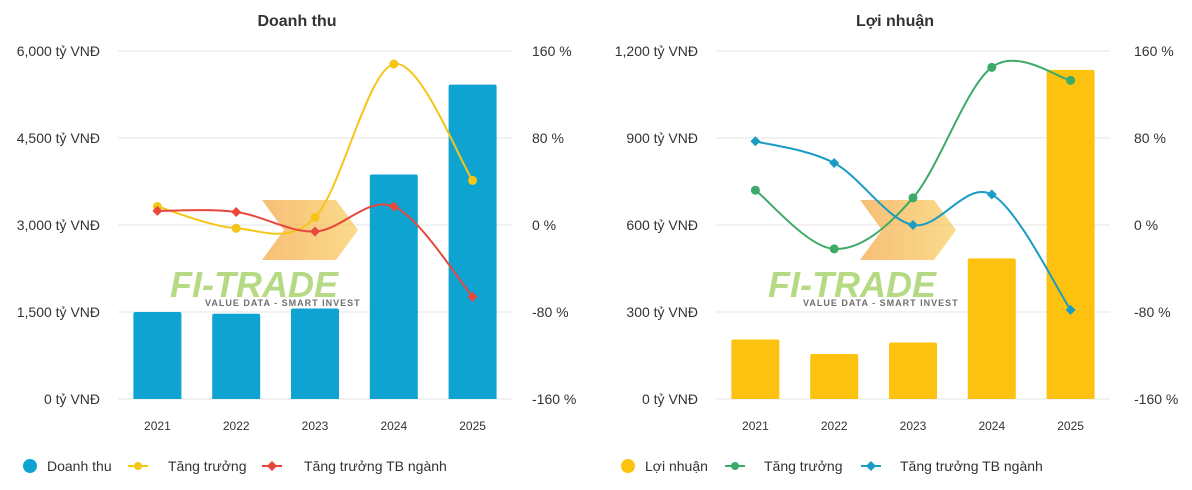 The height and width of the screenshot is (490, 1192). I want to click on legend-item: Lợi nhuận, so click(664, 466).